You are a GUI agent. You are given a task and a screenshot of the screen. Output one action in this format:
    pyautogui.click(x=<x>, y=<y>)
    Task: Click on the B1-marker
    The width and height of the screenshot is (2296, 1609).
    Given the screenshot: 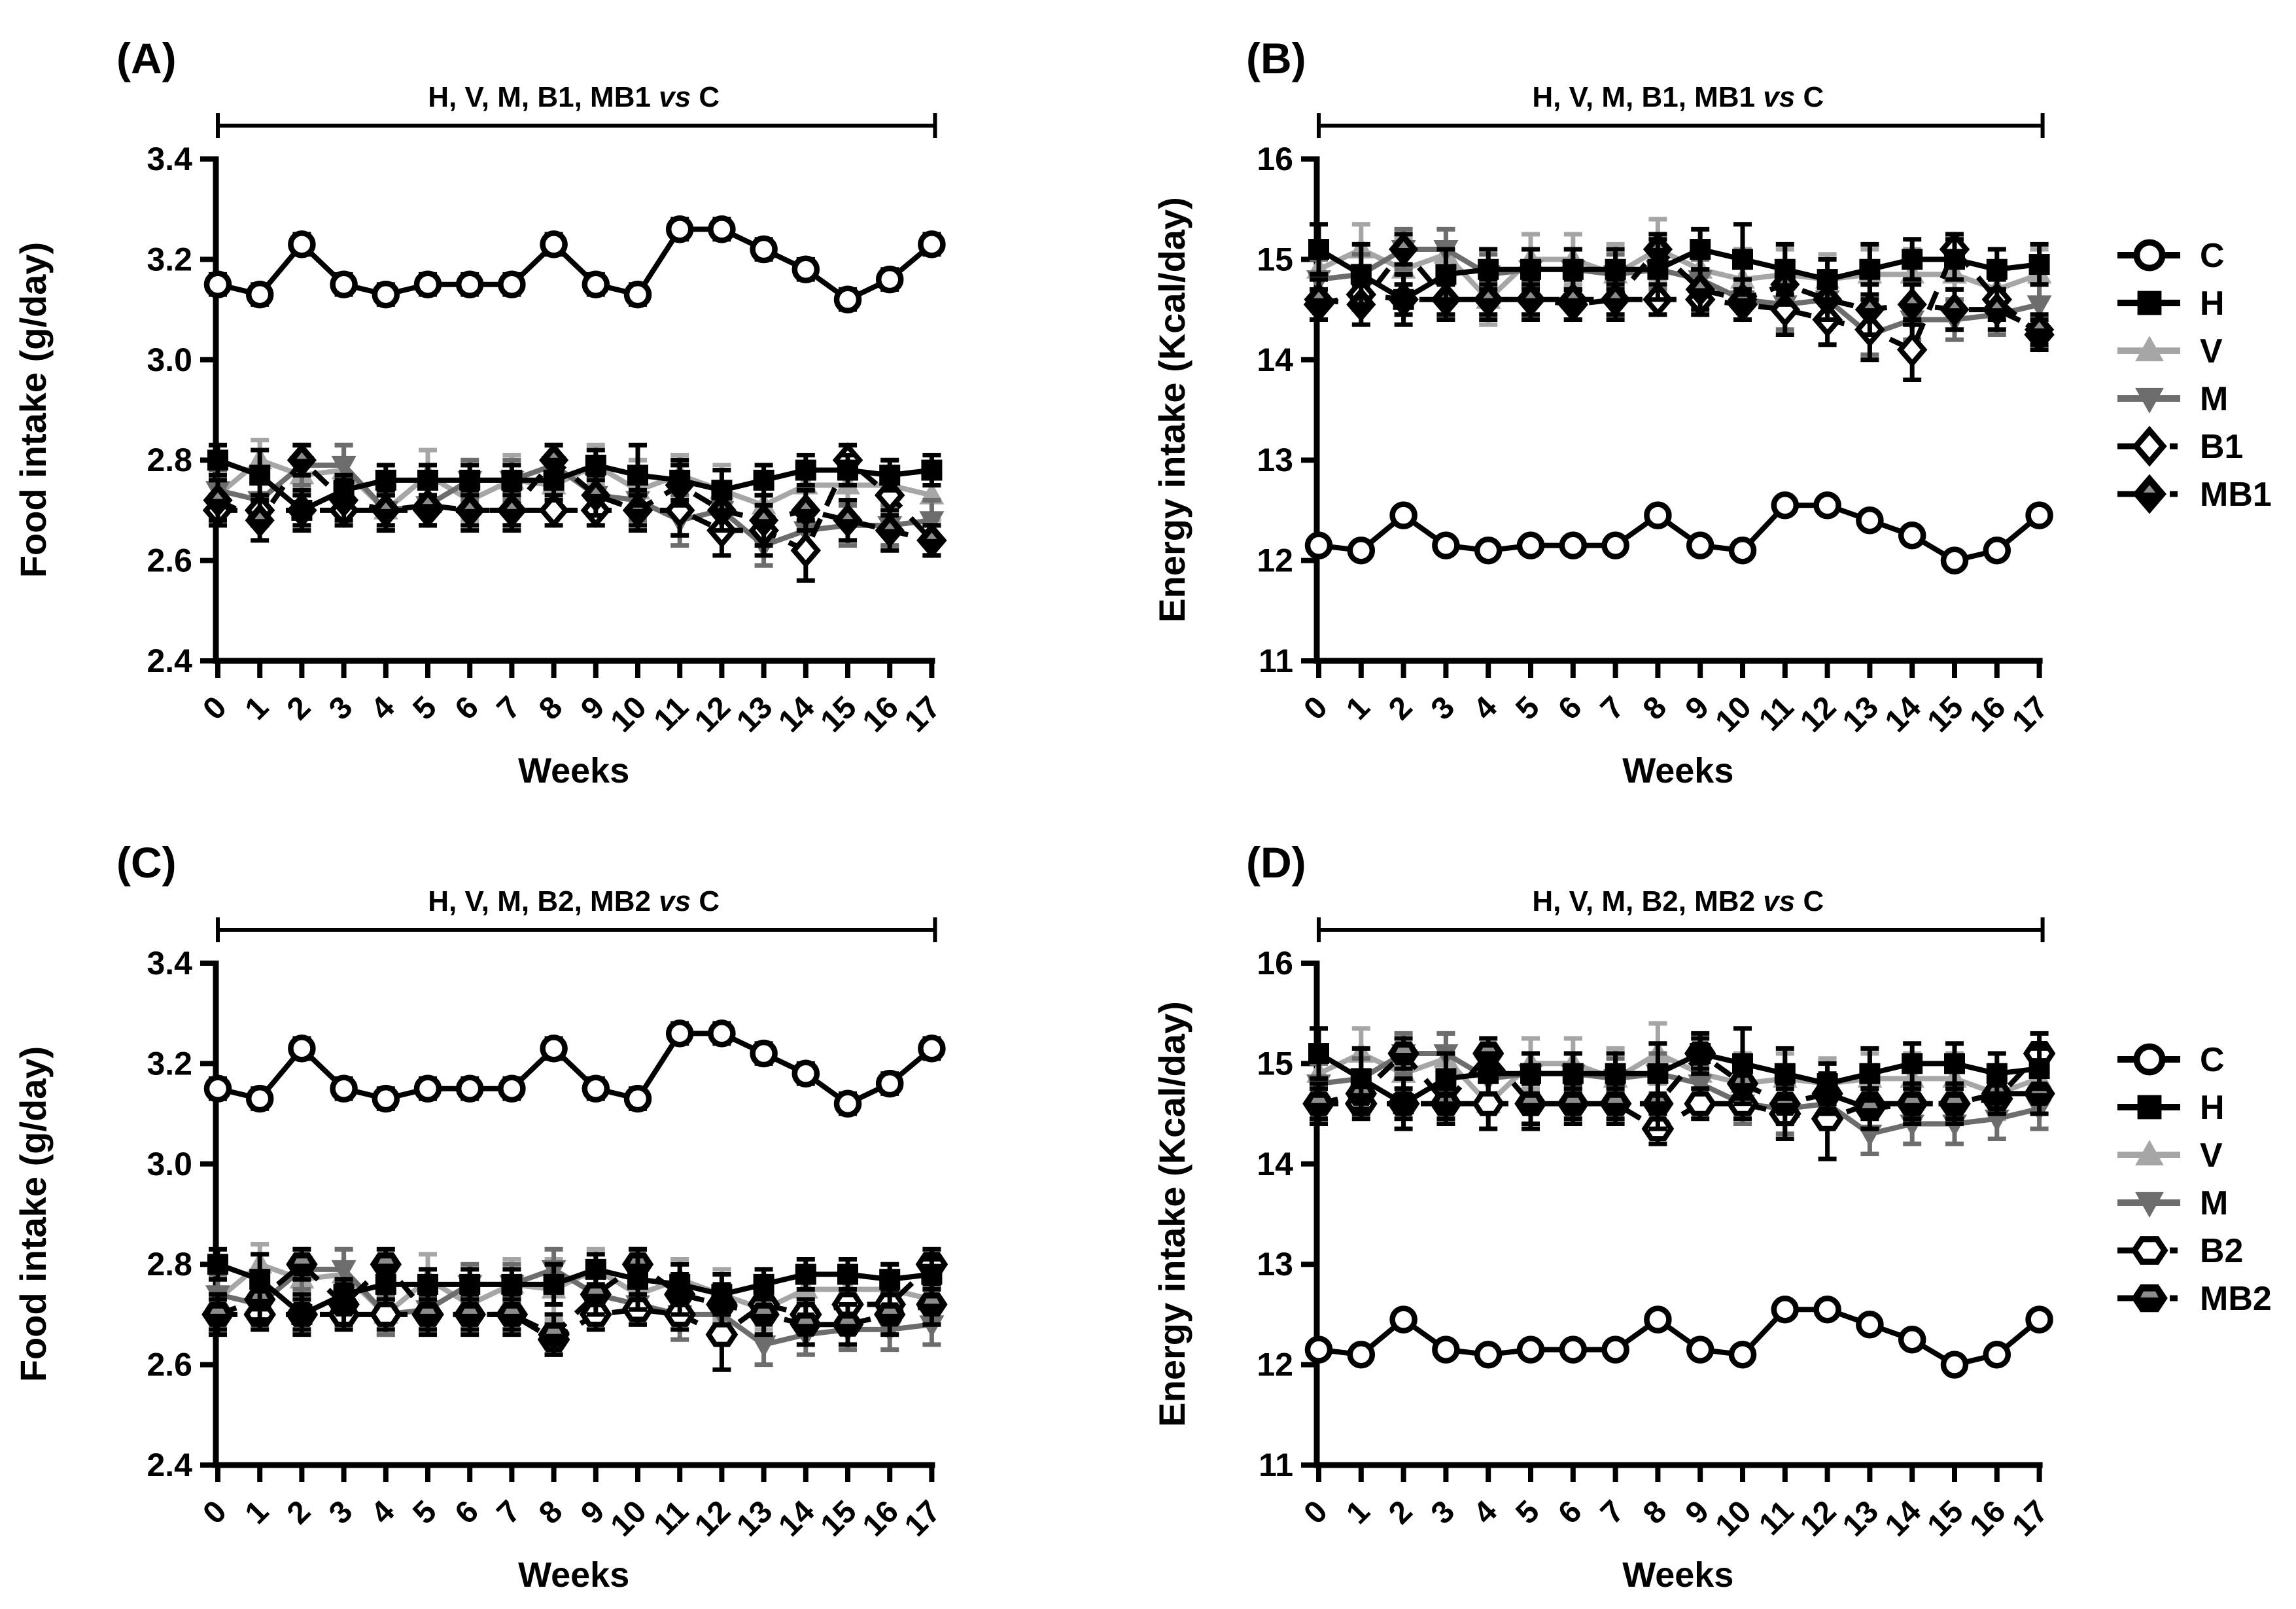 What is the action you would take?
    pyautogui.click(x=2149, y=446)
    